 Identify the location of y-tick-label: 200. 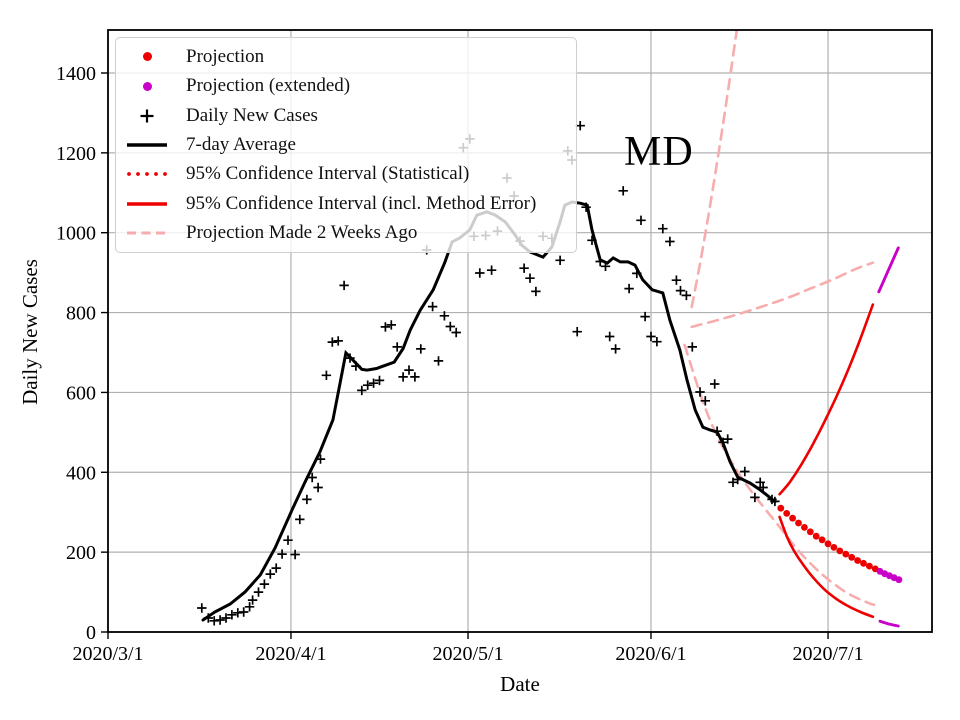
(81, 553).